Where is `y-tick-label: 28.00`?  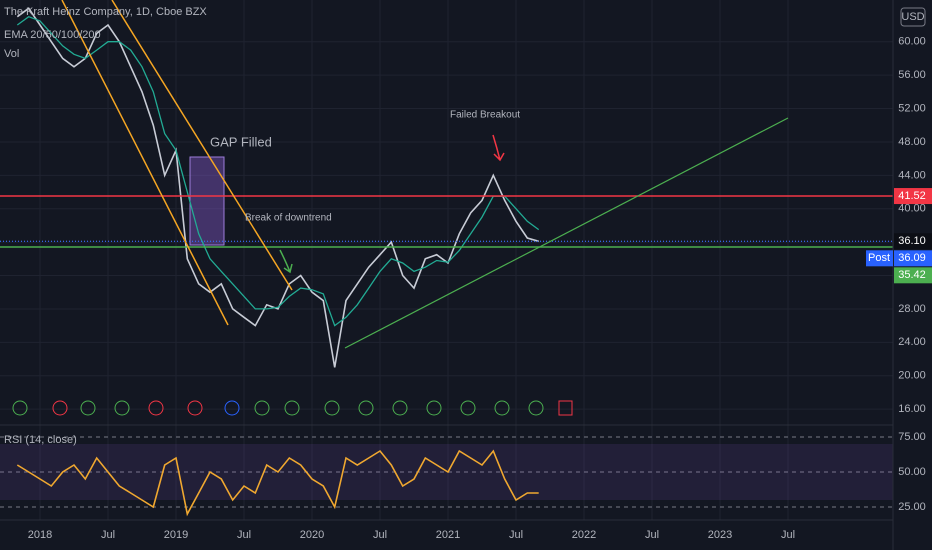
y-tick-label: 28.00 is located at coordinates (912, 309).